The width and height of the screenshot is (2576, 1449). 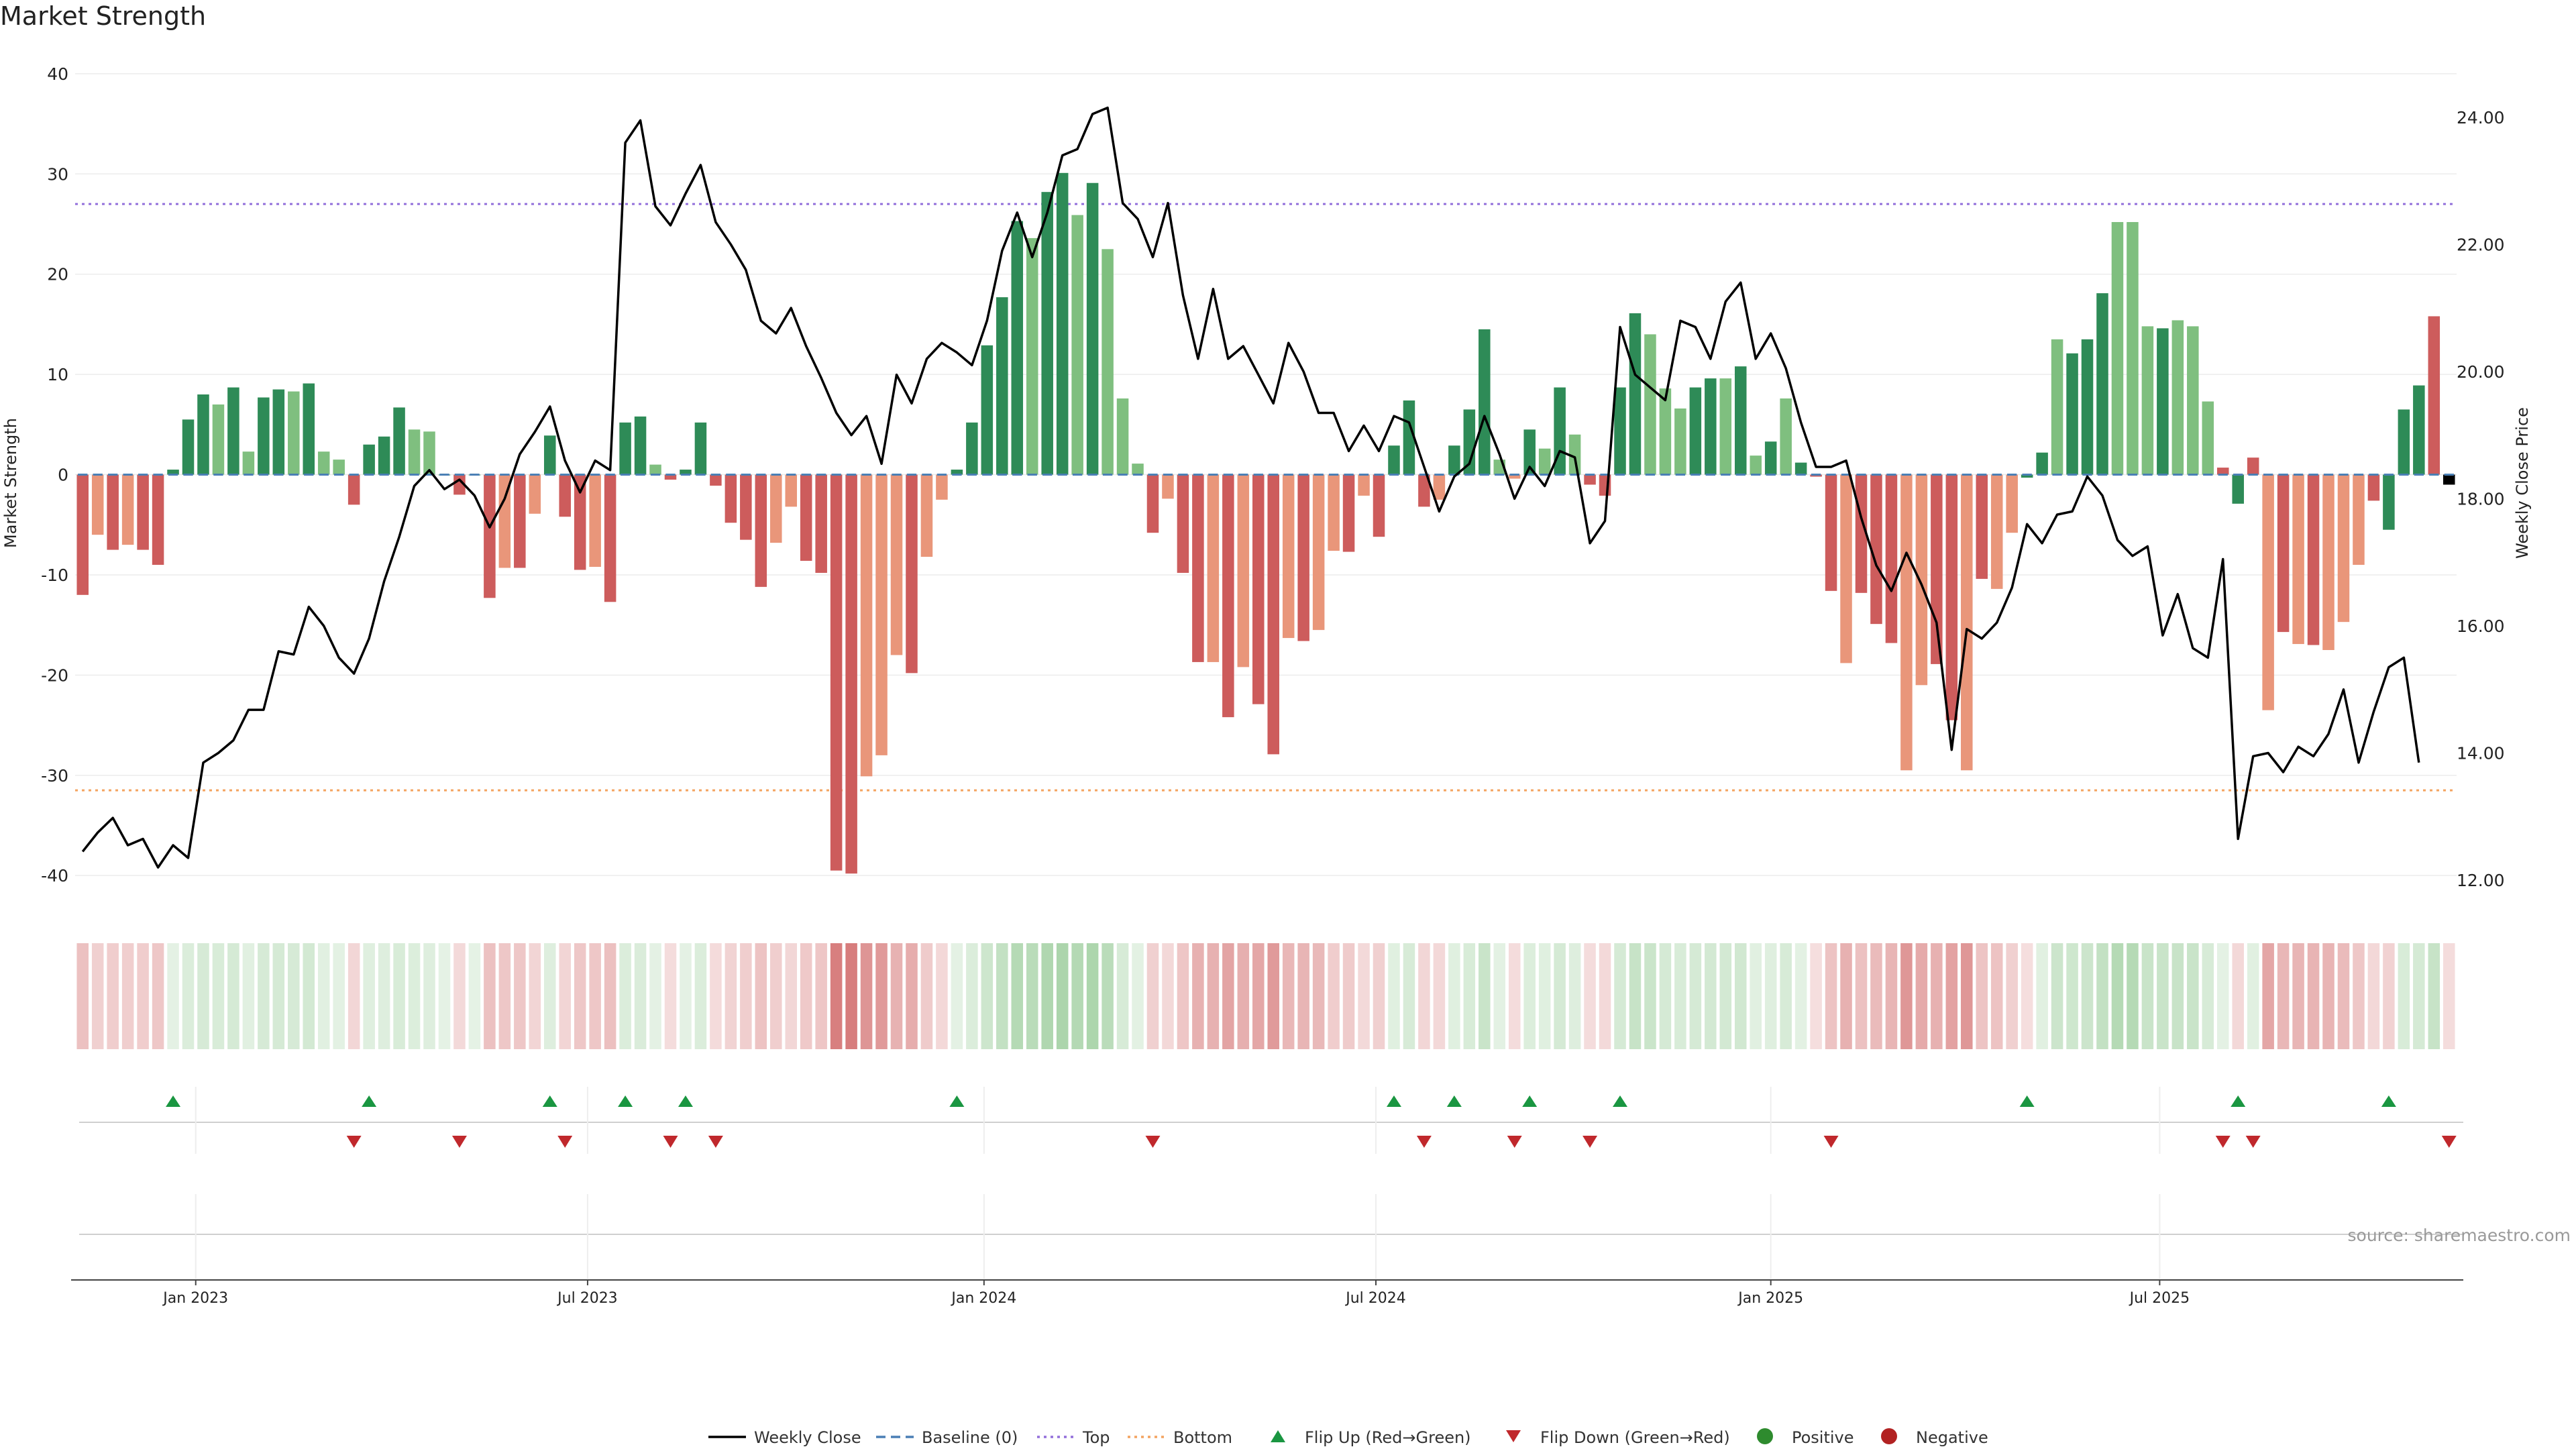 I want to click on legend-label: Weekly Close, so click(x=807, y=1437).